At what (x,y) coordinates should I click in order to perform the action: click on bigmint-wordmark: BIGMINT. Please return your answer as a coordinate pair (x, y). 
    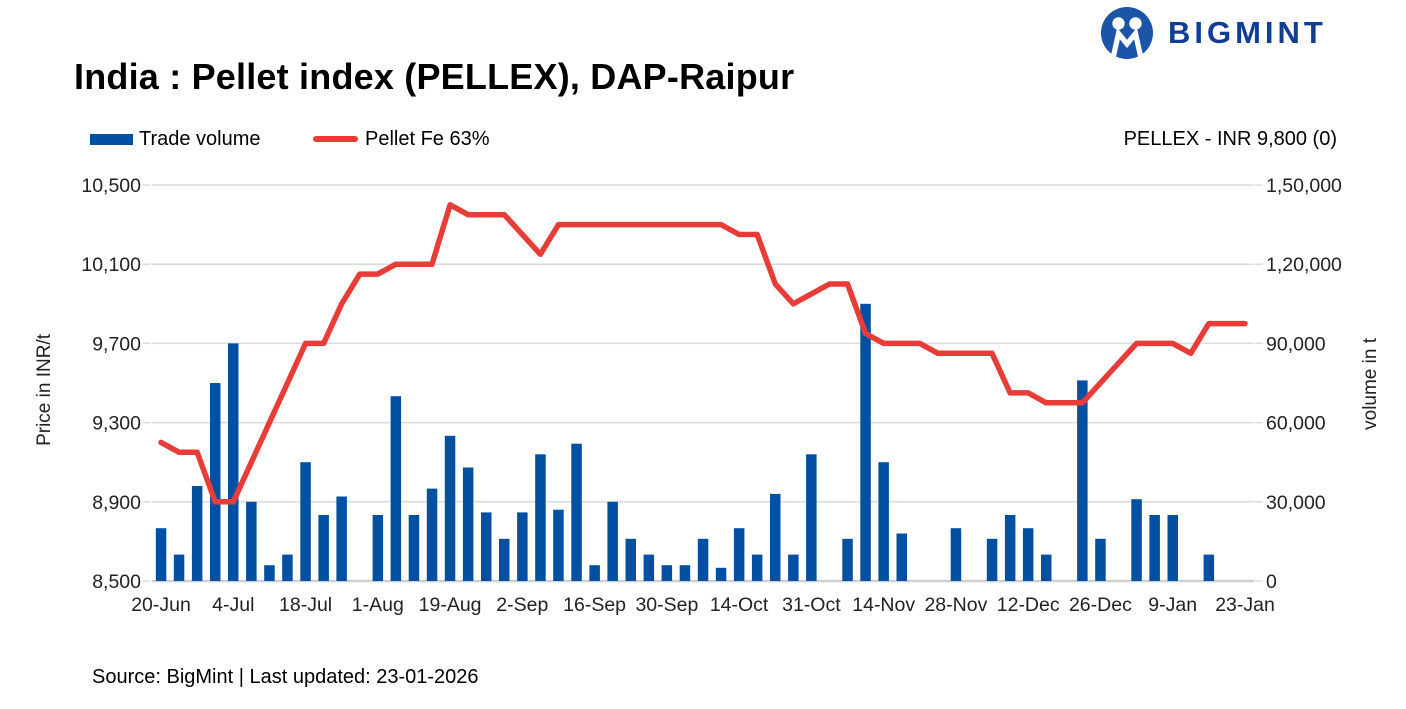
    Looking at the image, I should click on (1247, 32).